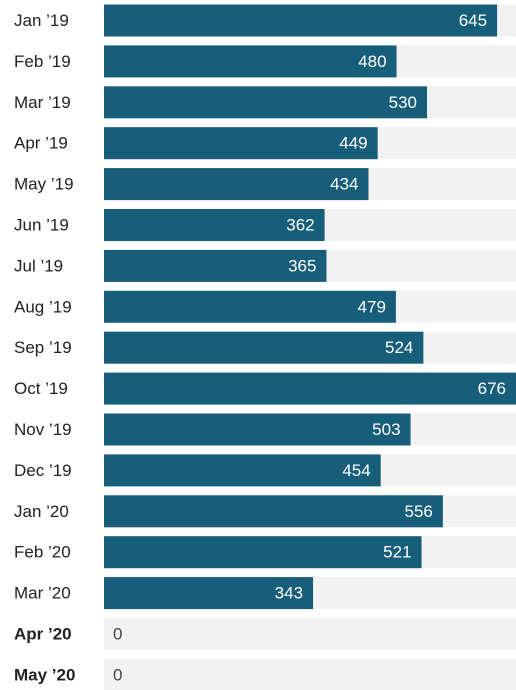 The width and height of the screenshot is (516, 690). I want to click on category-label: Jan ’19, so click(41, 20).